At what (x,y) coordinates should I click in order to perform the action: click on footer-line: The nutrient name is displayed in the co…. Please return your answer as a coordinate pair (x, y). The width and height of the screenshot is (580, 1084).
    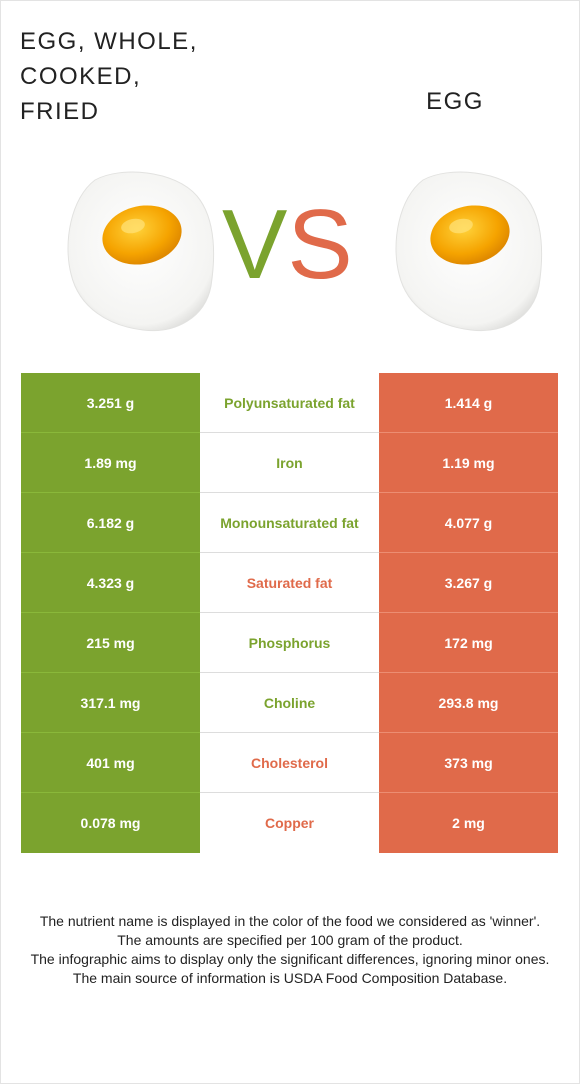
    Looking at the image, I should click on (290, 921).